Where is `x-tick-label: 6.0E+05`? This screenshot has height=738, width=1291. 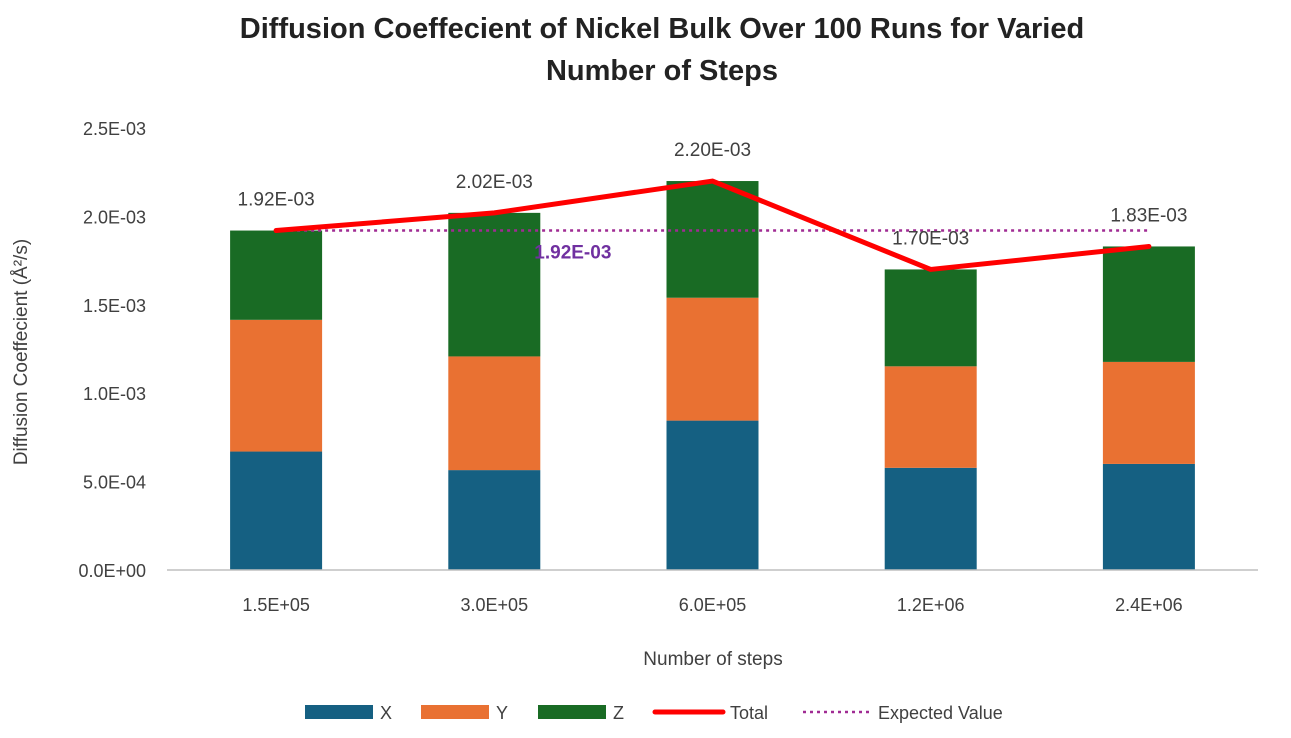 x-tick-label: 6.0E+05 is located at coordinates (713, 605).